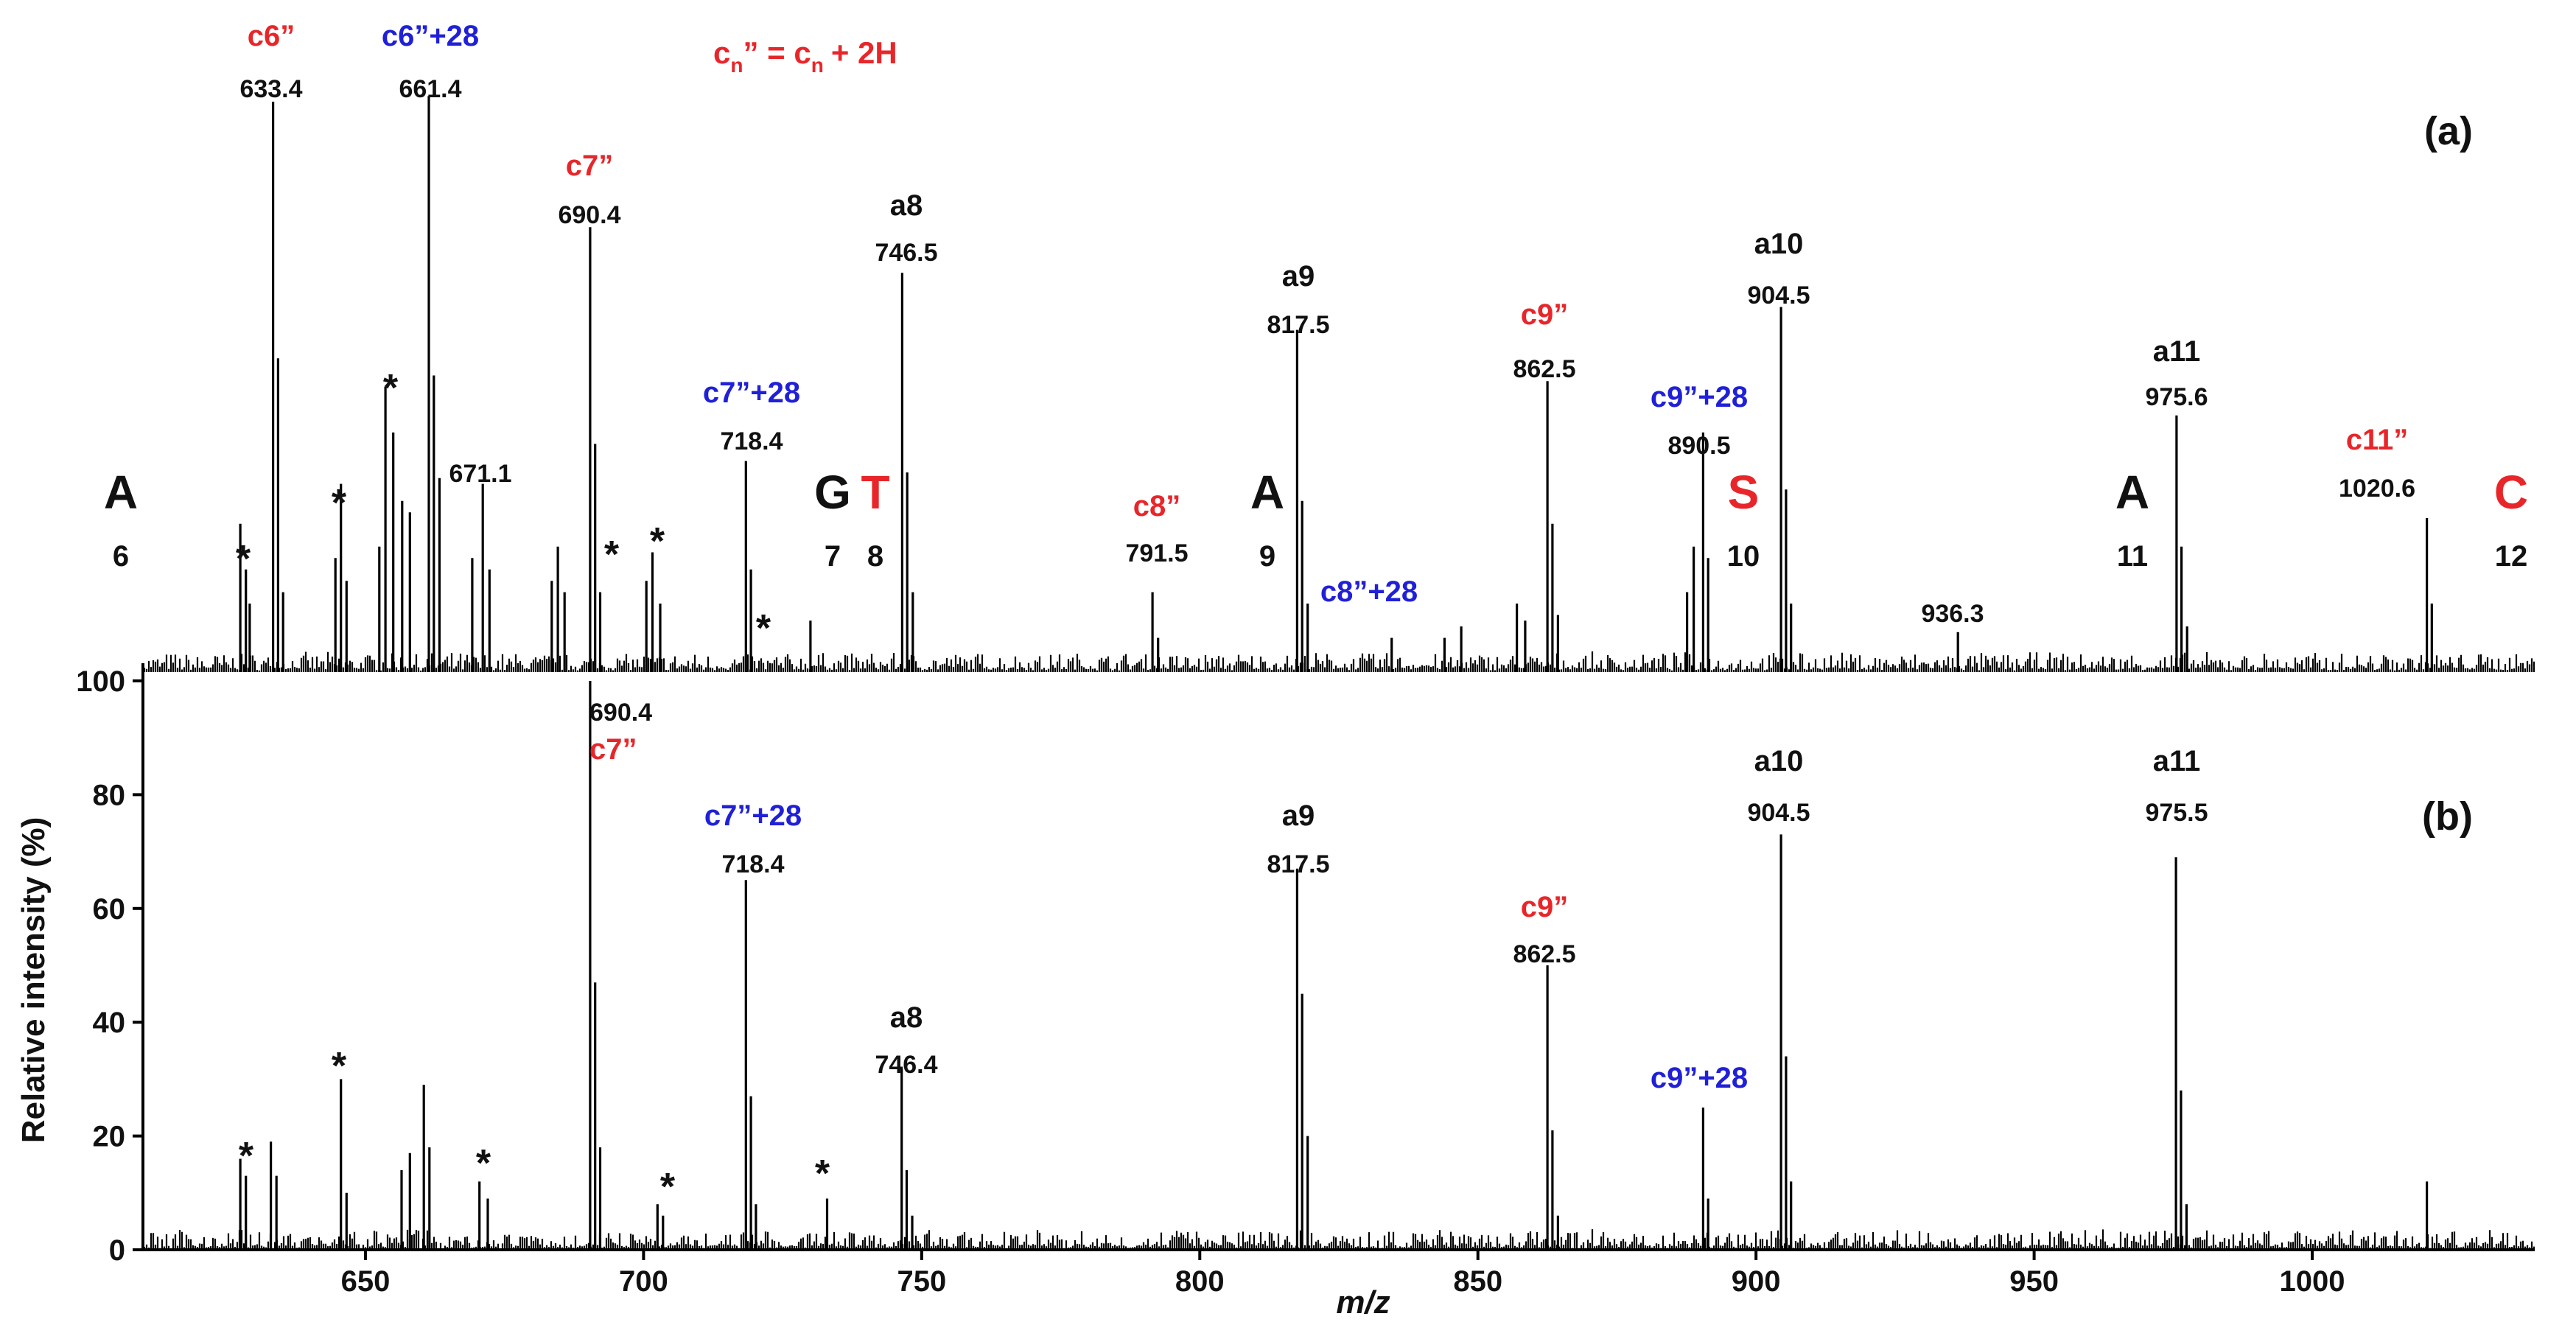 This screenshot has height=1322, width=2576. Describe the element at coordinates (832, 492) in the screenshot. I see `residue-g7: G` at that location.